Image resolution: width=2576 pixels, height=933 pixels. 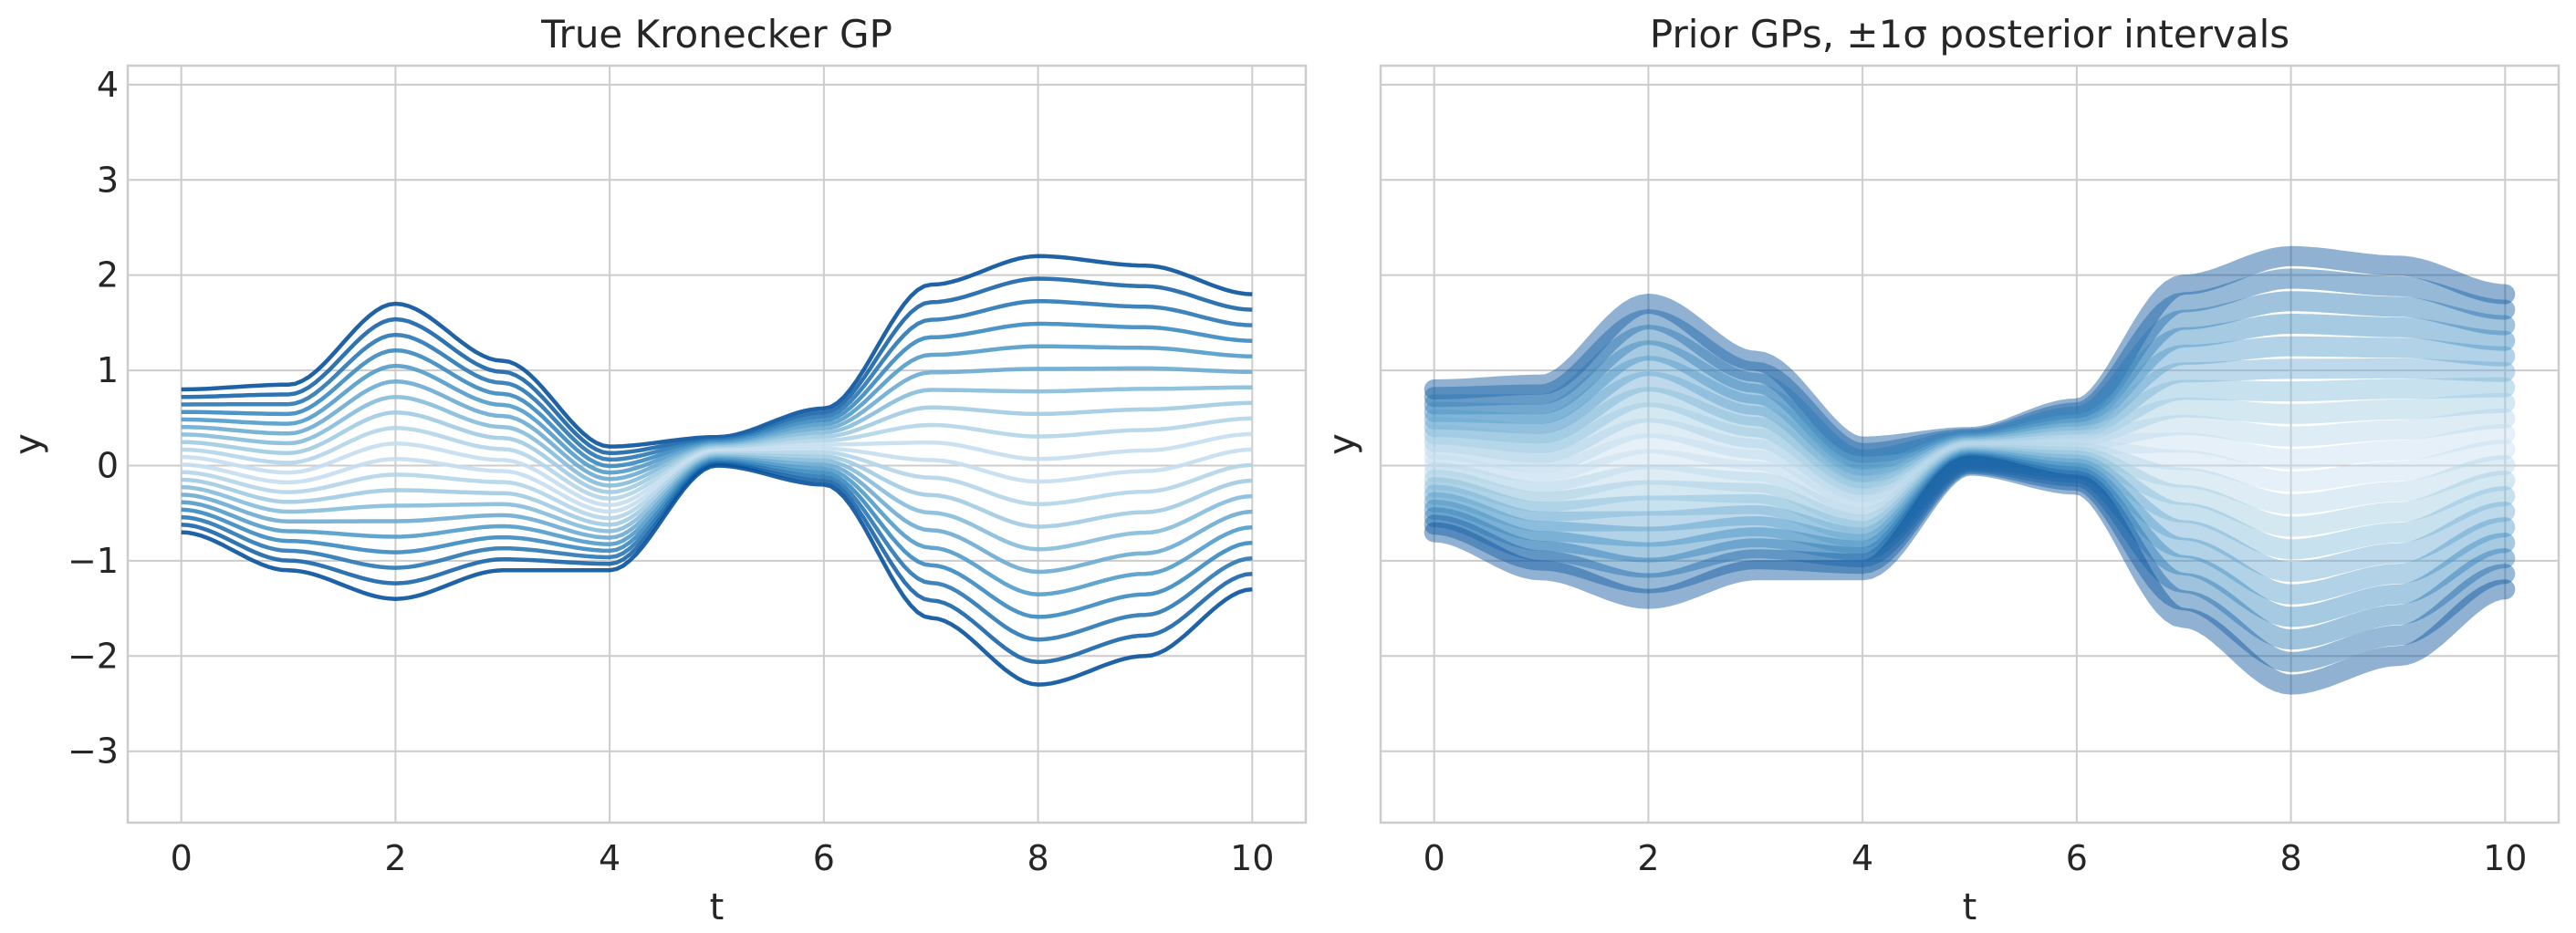 I want to click on y-tick-label: −1, so click(x=93, y=561).